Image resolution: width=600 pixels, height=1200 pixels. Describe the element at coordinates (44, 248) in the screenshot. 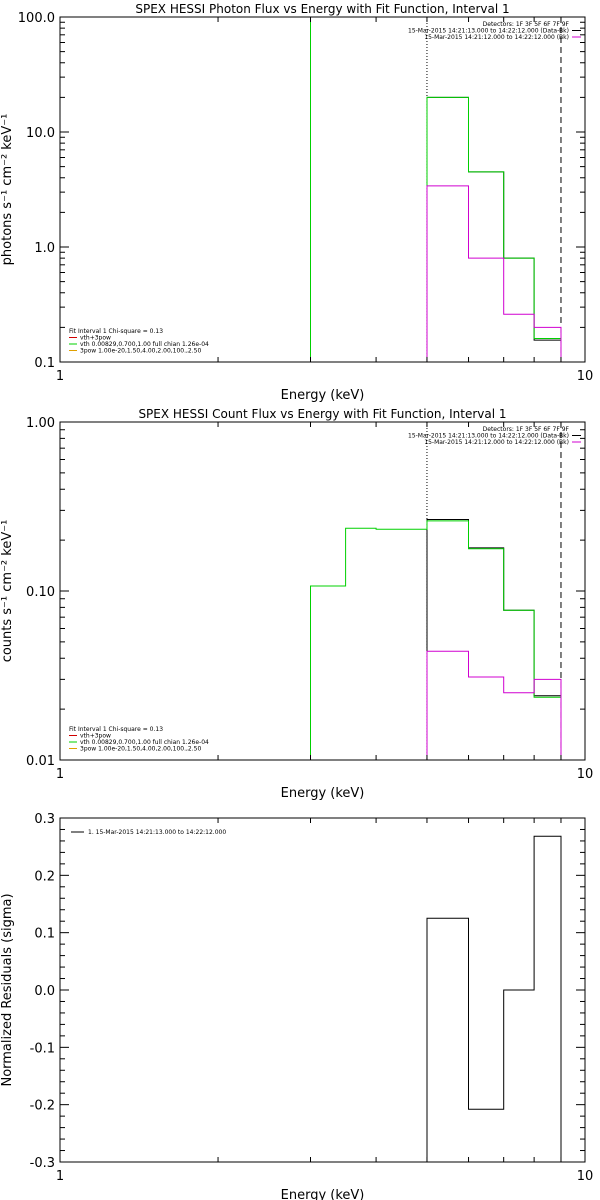

I see `y-tick-label: 1.0` at that location.